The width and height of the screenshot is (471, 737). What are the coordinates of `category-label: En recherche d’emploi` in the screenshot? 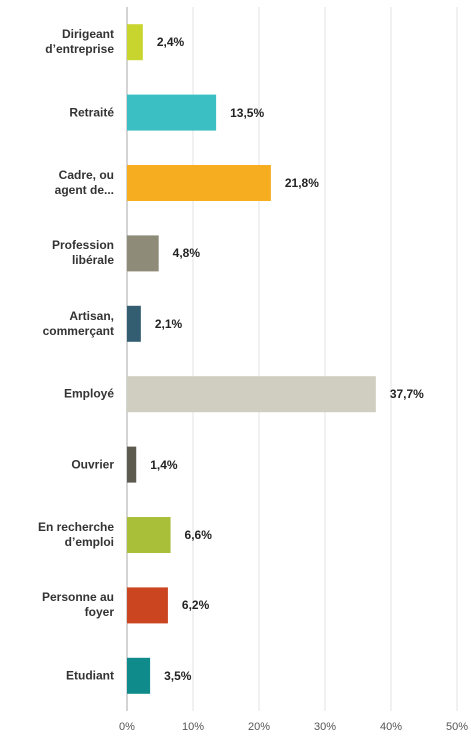 It's located at (75, 534).